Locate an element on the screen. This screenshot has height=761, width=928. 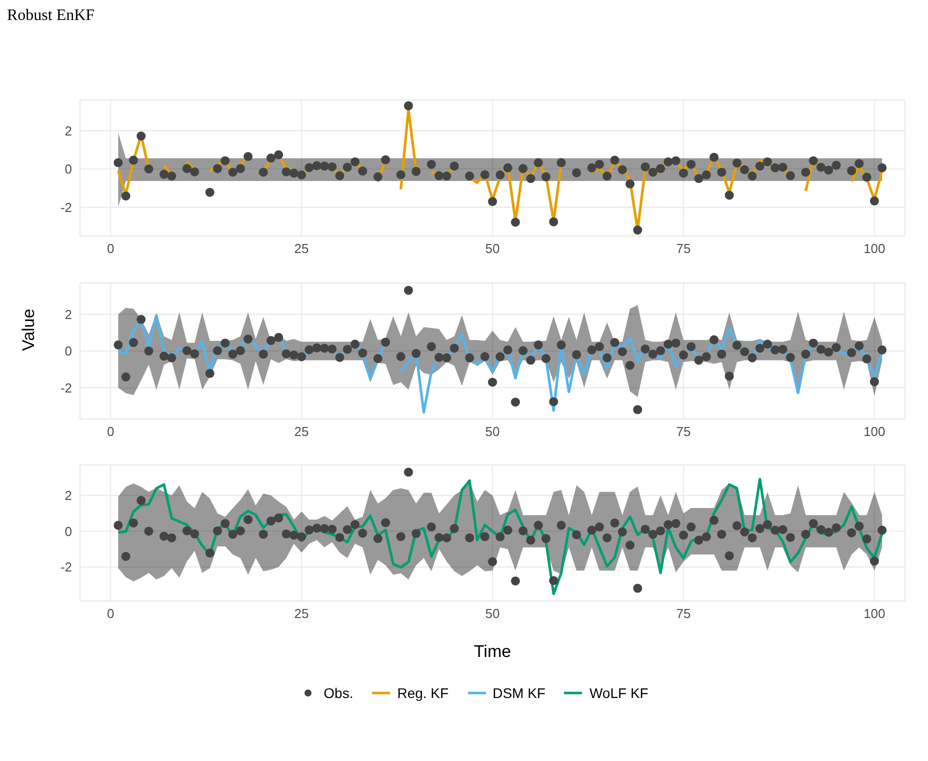
x-axis-title: Time is located at coordinates (493, 651).